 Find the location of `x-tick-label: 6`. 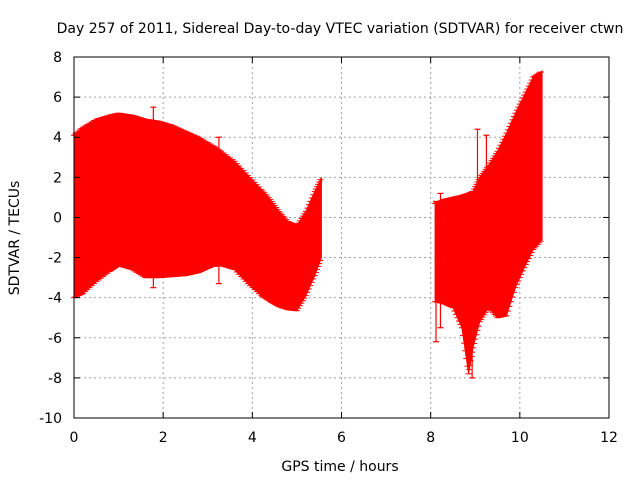

x-tick-label: 6 is located at coordinates (341, 438).